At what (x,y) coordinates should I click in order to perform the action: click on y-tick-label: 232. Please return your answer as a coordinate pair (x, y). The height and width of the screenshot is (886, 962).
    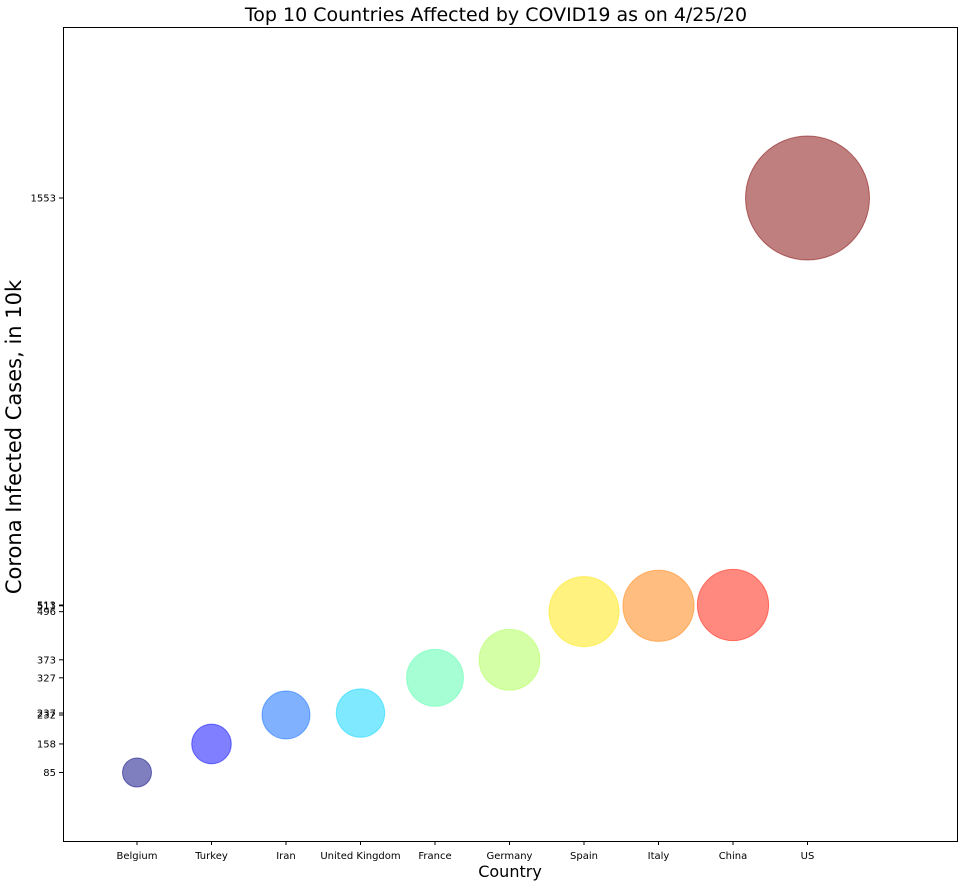
    Looking at the image, I should click on (46, 715).